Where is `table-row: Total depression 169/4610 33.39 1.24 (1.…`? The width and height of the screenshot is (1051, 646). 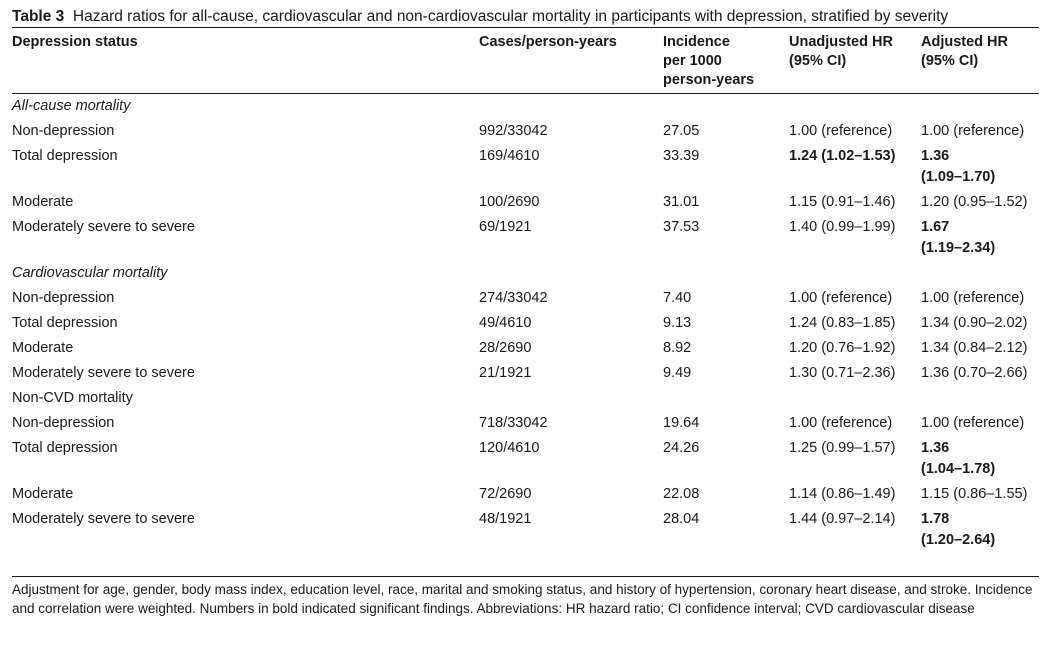 table-row: Total depression 169/4610 33.39 1.24 (1.… is located at coordinates (525, 167).